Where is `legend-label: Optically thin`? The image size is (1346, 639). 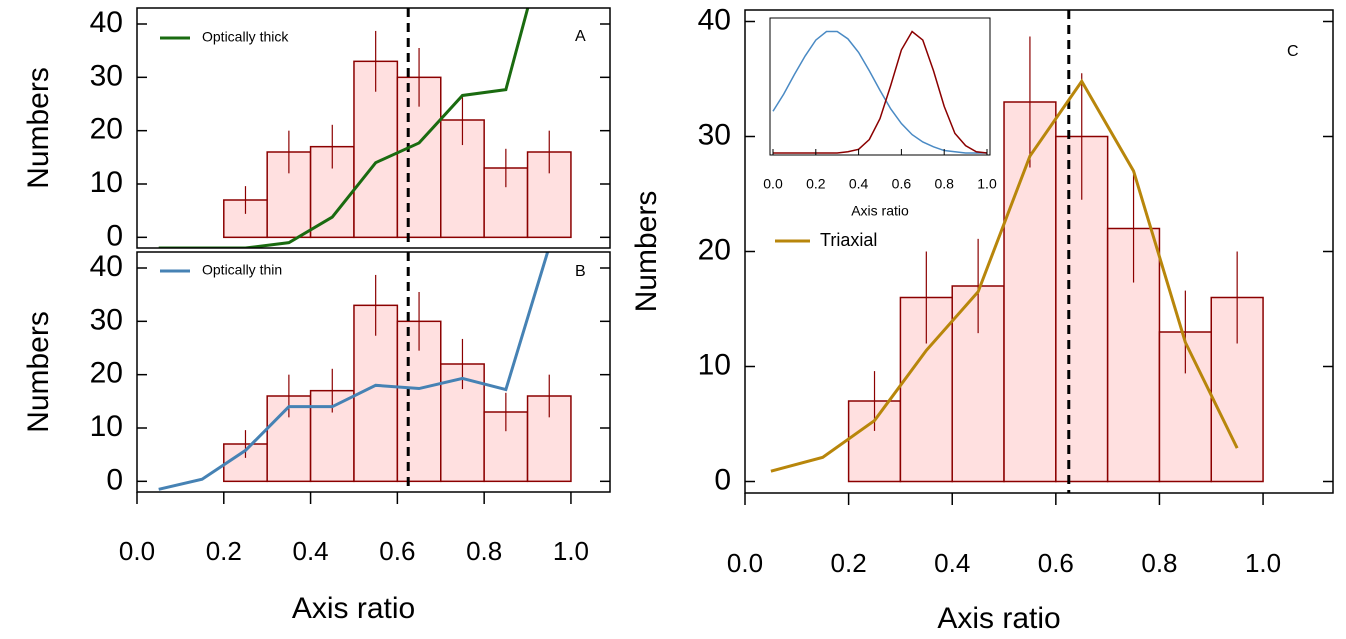 legend-label: Optically thin is located at coordinates (242, 270).